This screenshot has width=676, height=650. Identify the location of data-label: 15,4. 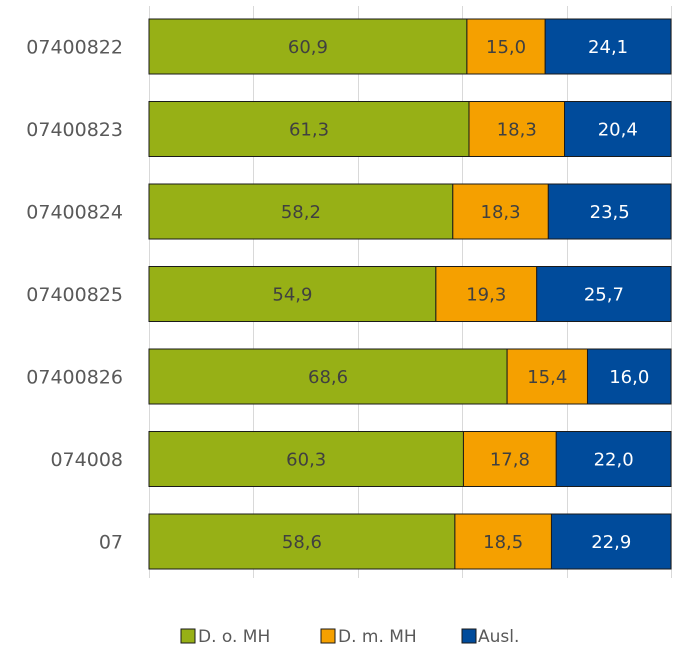
(547, 377).